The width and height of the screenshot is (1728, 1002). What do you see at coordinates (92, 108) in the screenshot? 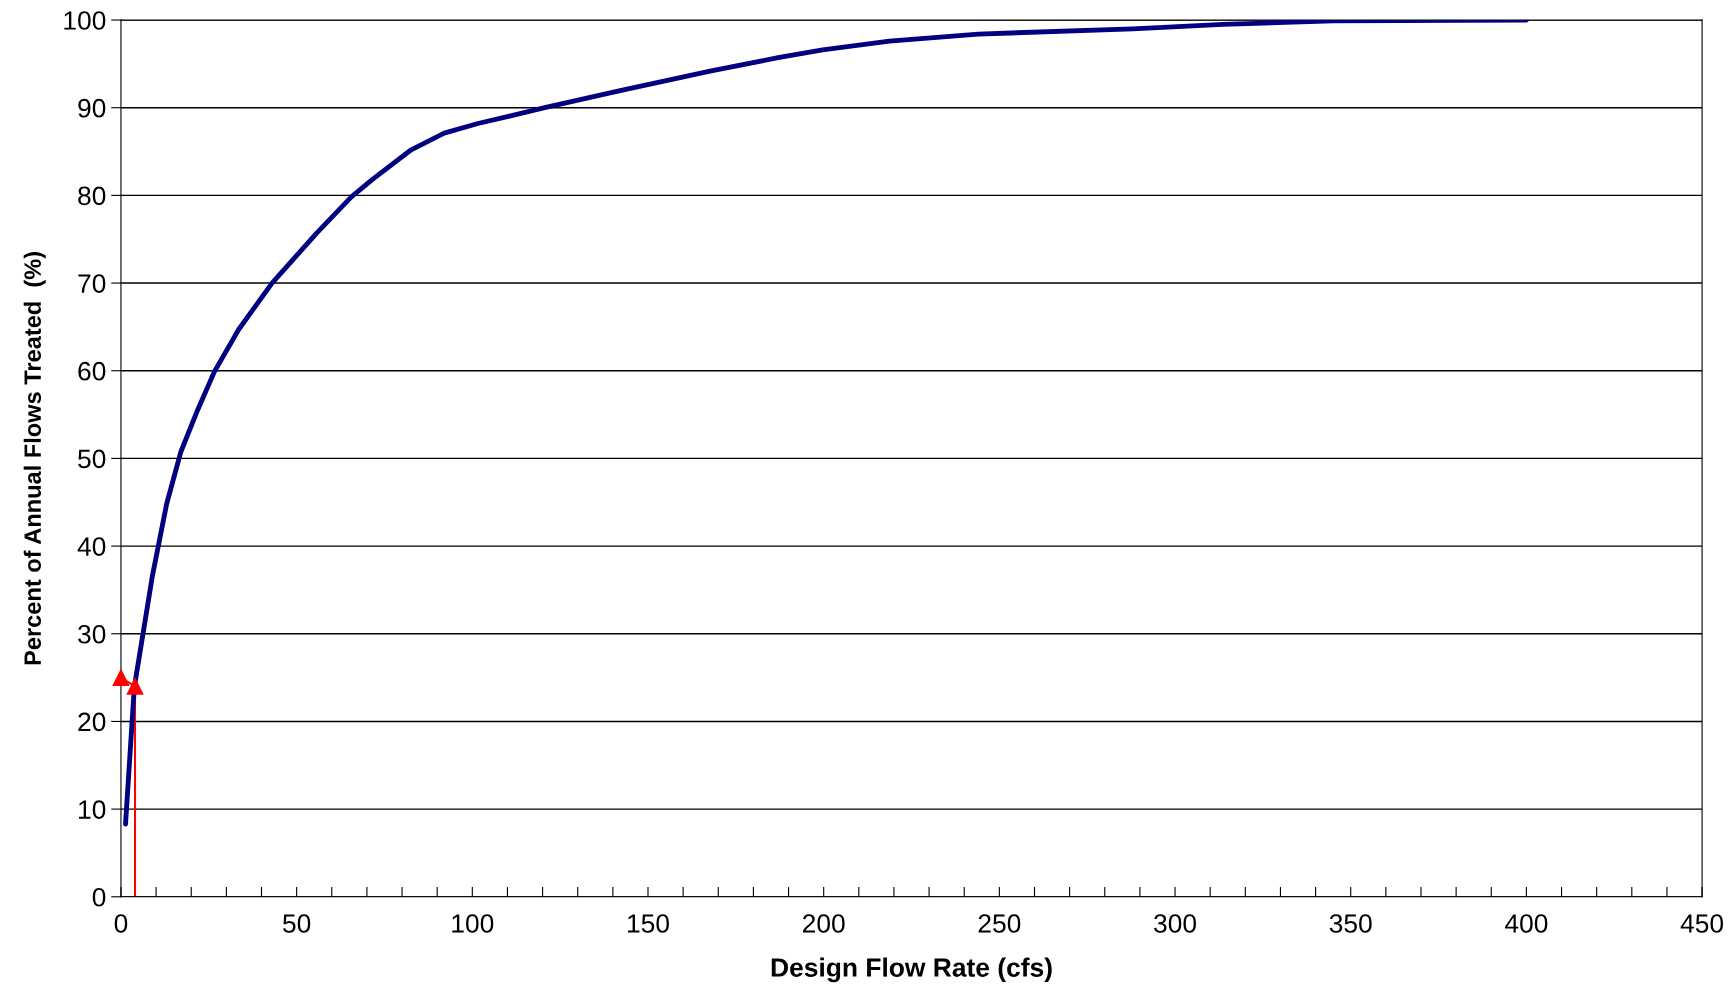
I see `y-tick-label: 90` at bounding box center [92, 108].